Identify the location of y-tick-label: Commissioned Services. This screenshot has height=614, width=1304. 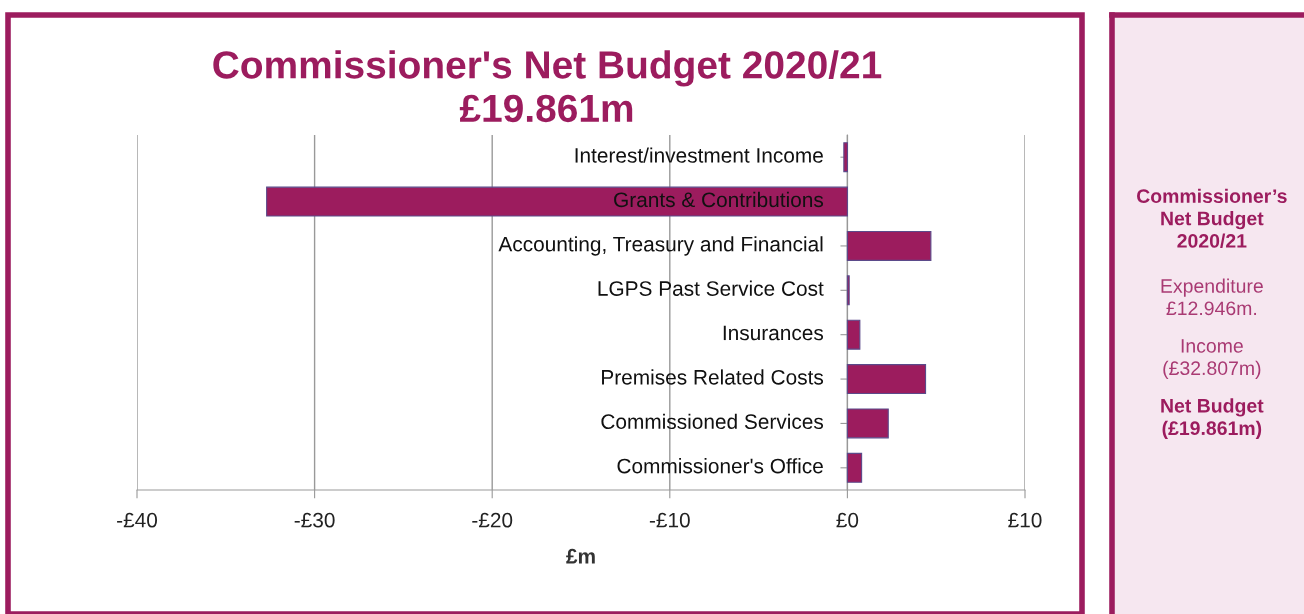
(712, 421).